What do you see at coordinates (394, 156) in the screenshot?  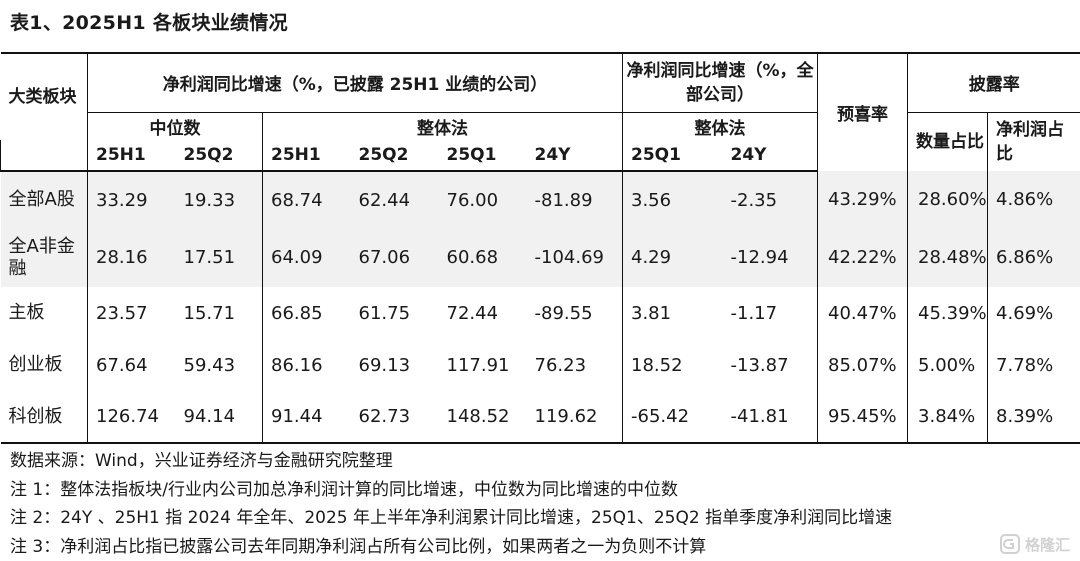 I see `header-overall-25q2: 25Q2` at bounding box center [394, 156].